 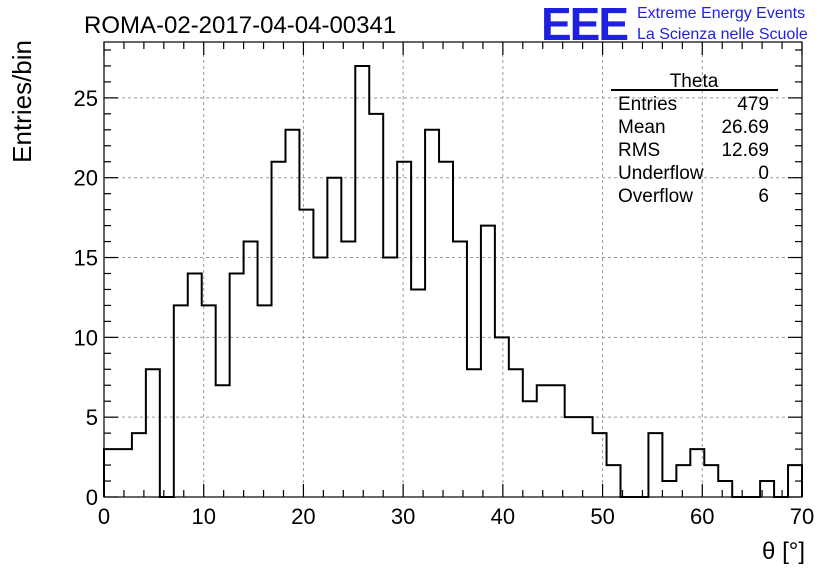 I want to click on stats-label-overflow: Overflow, so click(x=655, y=196).